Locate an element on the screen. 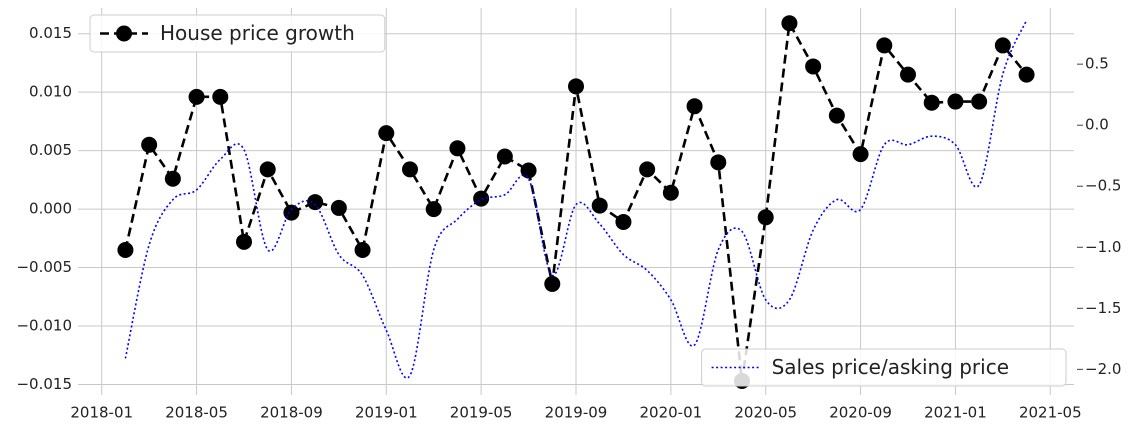  legend: House price growth is located at coordinates (237, 33).